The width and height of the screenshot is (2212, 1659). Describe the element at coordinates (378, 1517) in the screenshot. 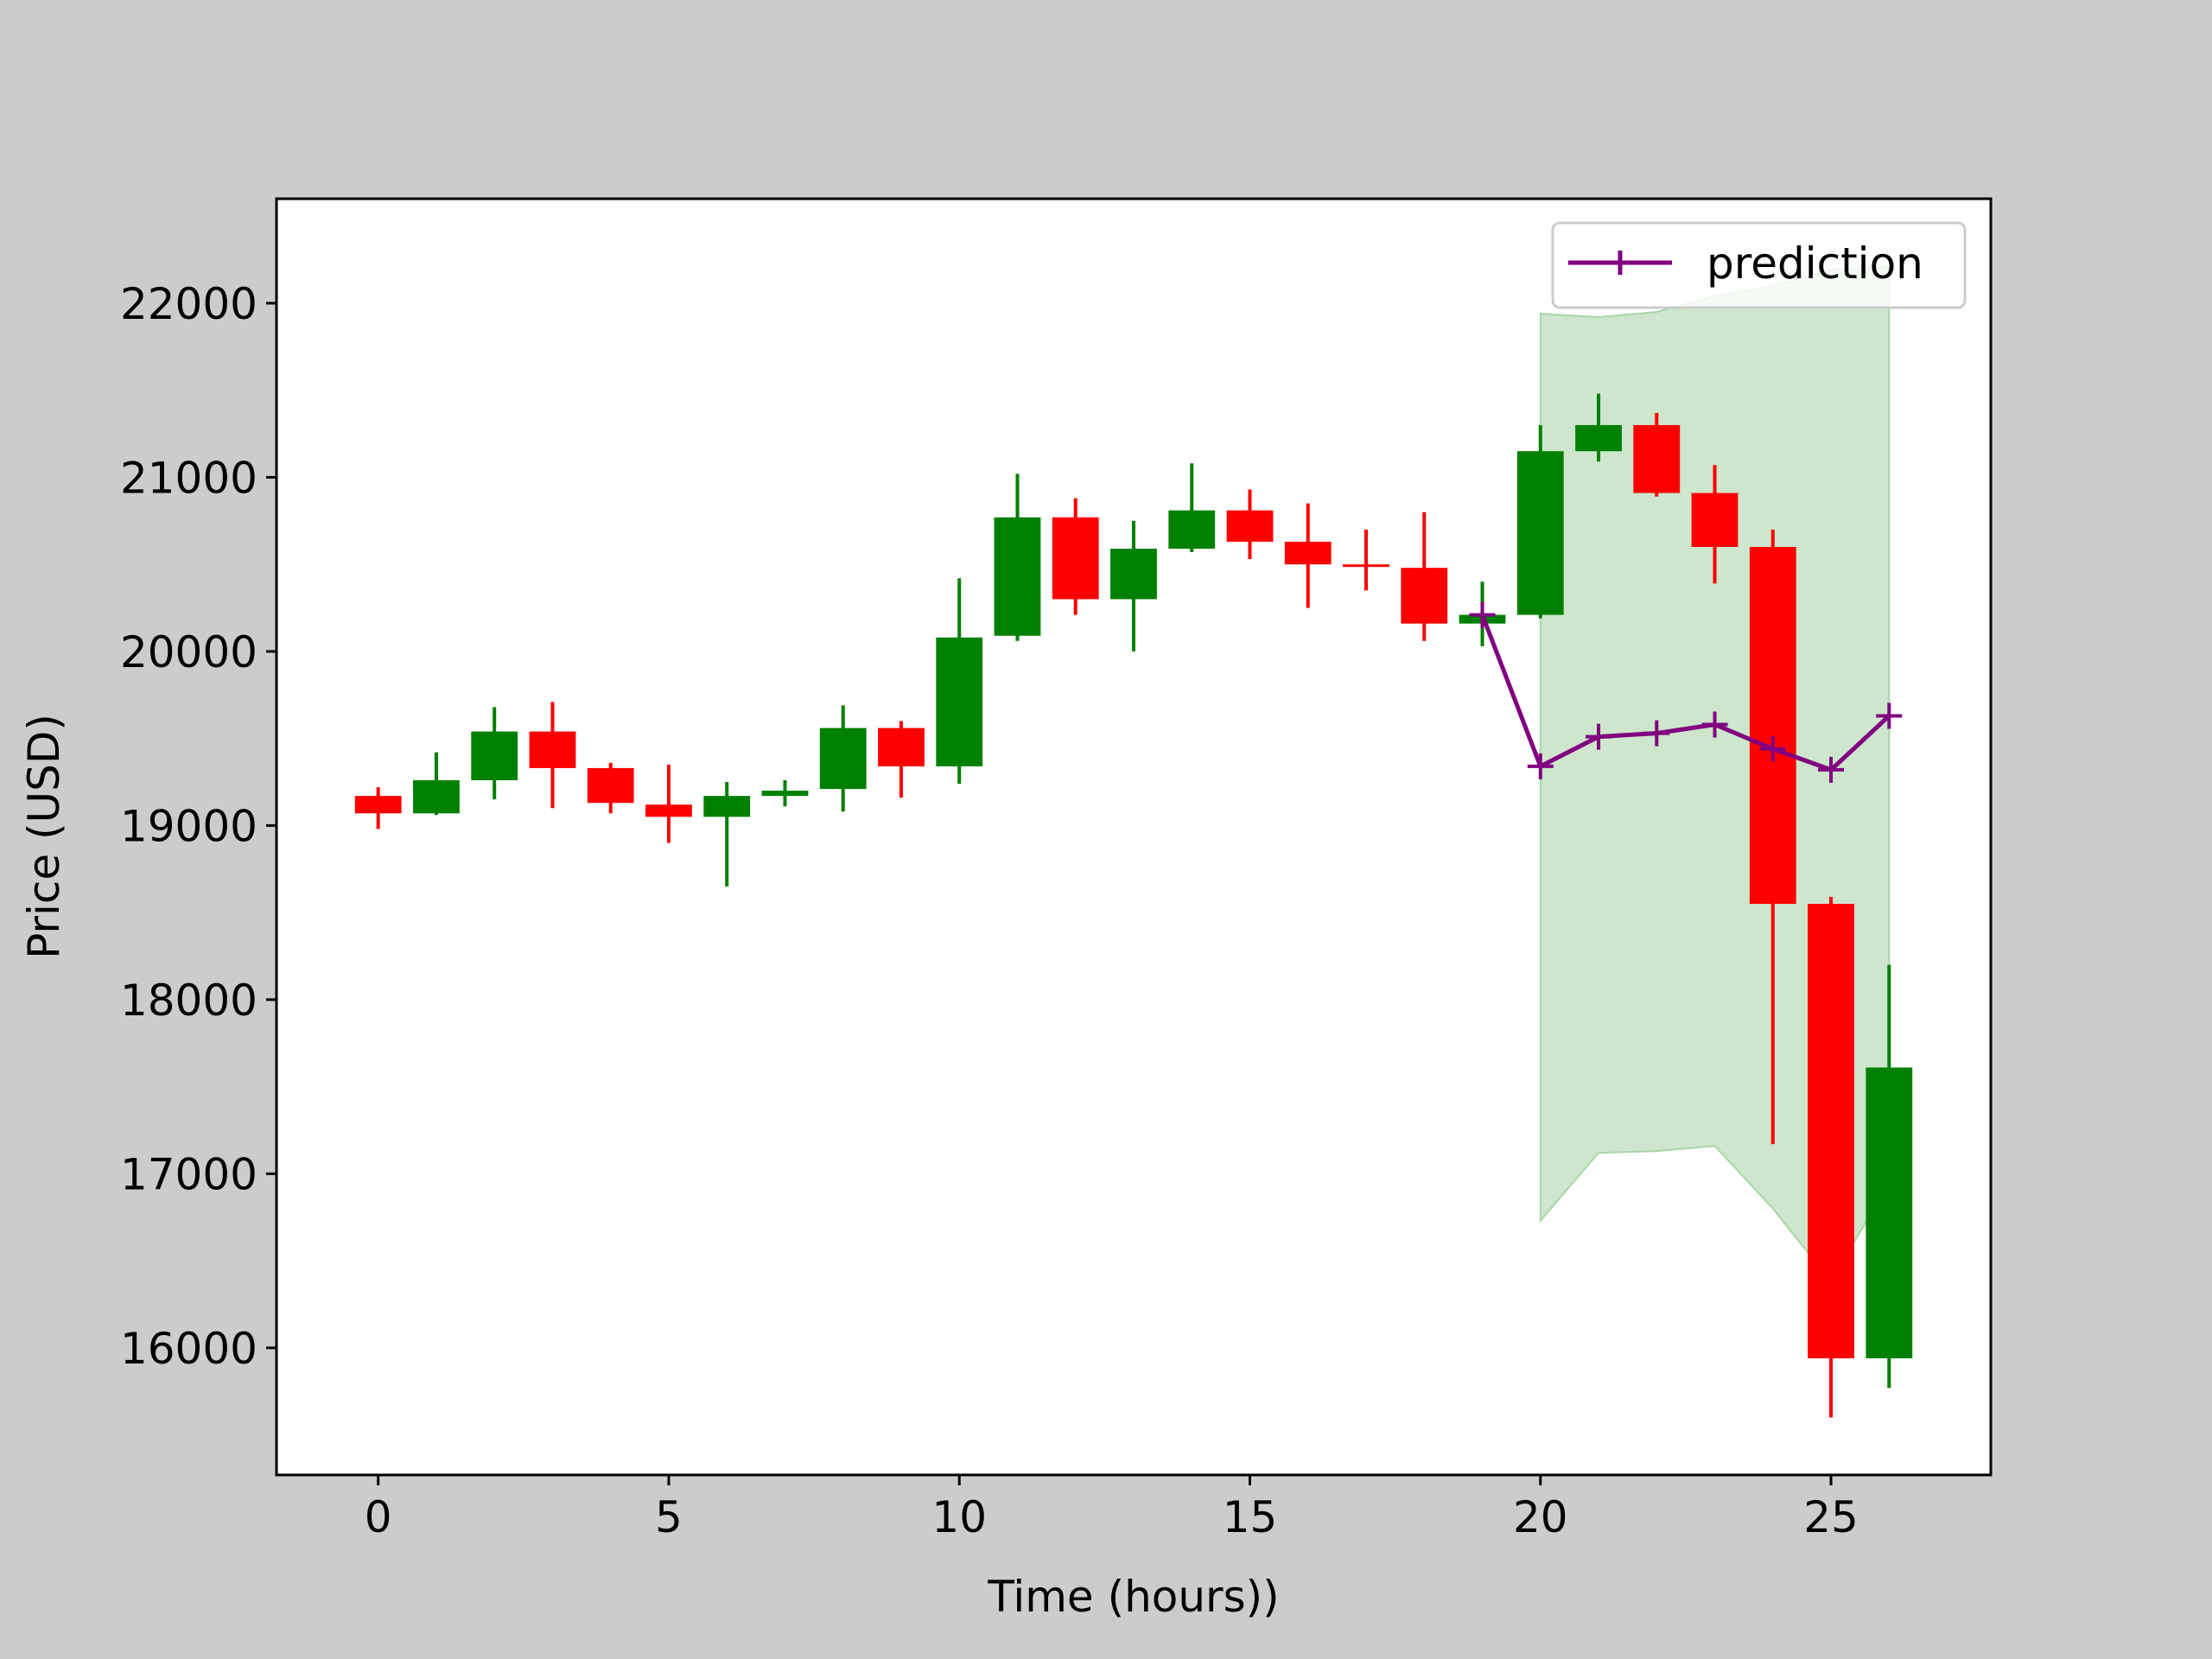

I see `x-tick-label: 0` at that location.